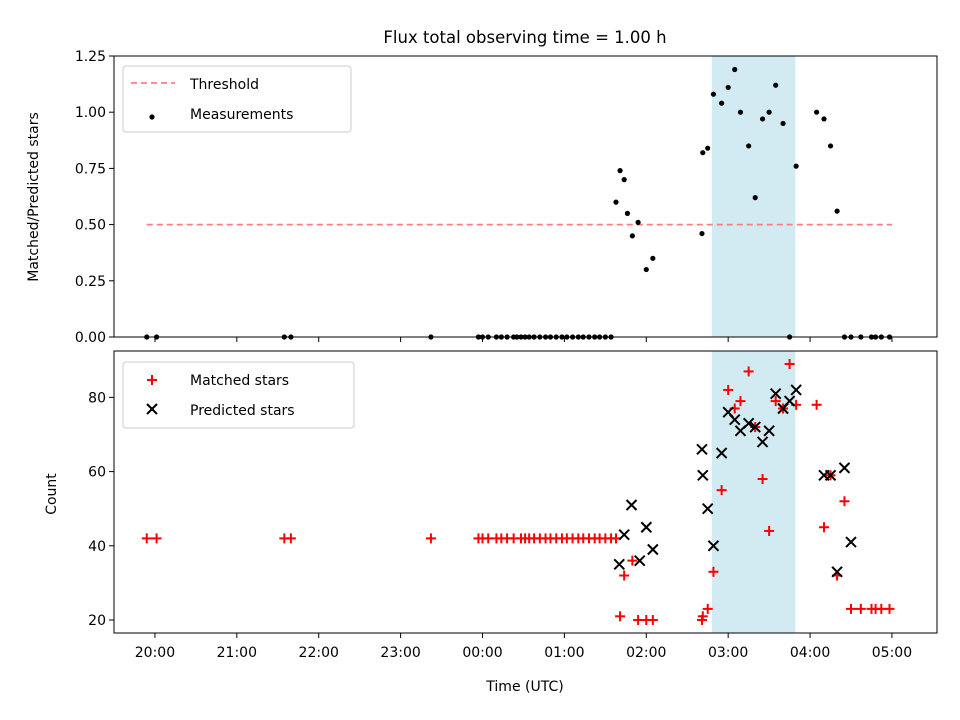 This screenshot has width=960, height=720. Describe the element at coordinates (52, 494) in the screenshot. I see `y-axis-label: Count` at that location.